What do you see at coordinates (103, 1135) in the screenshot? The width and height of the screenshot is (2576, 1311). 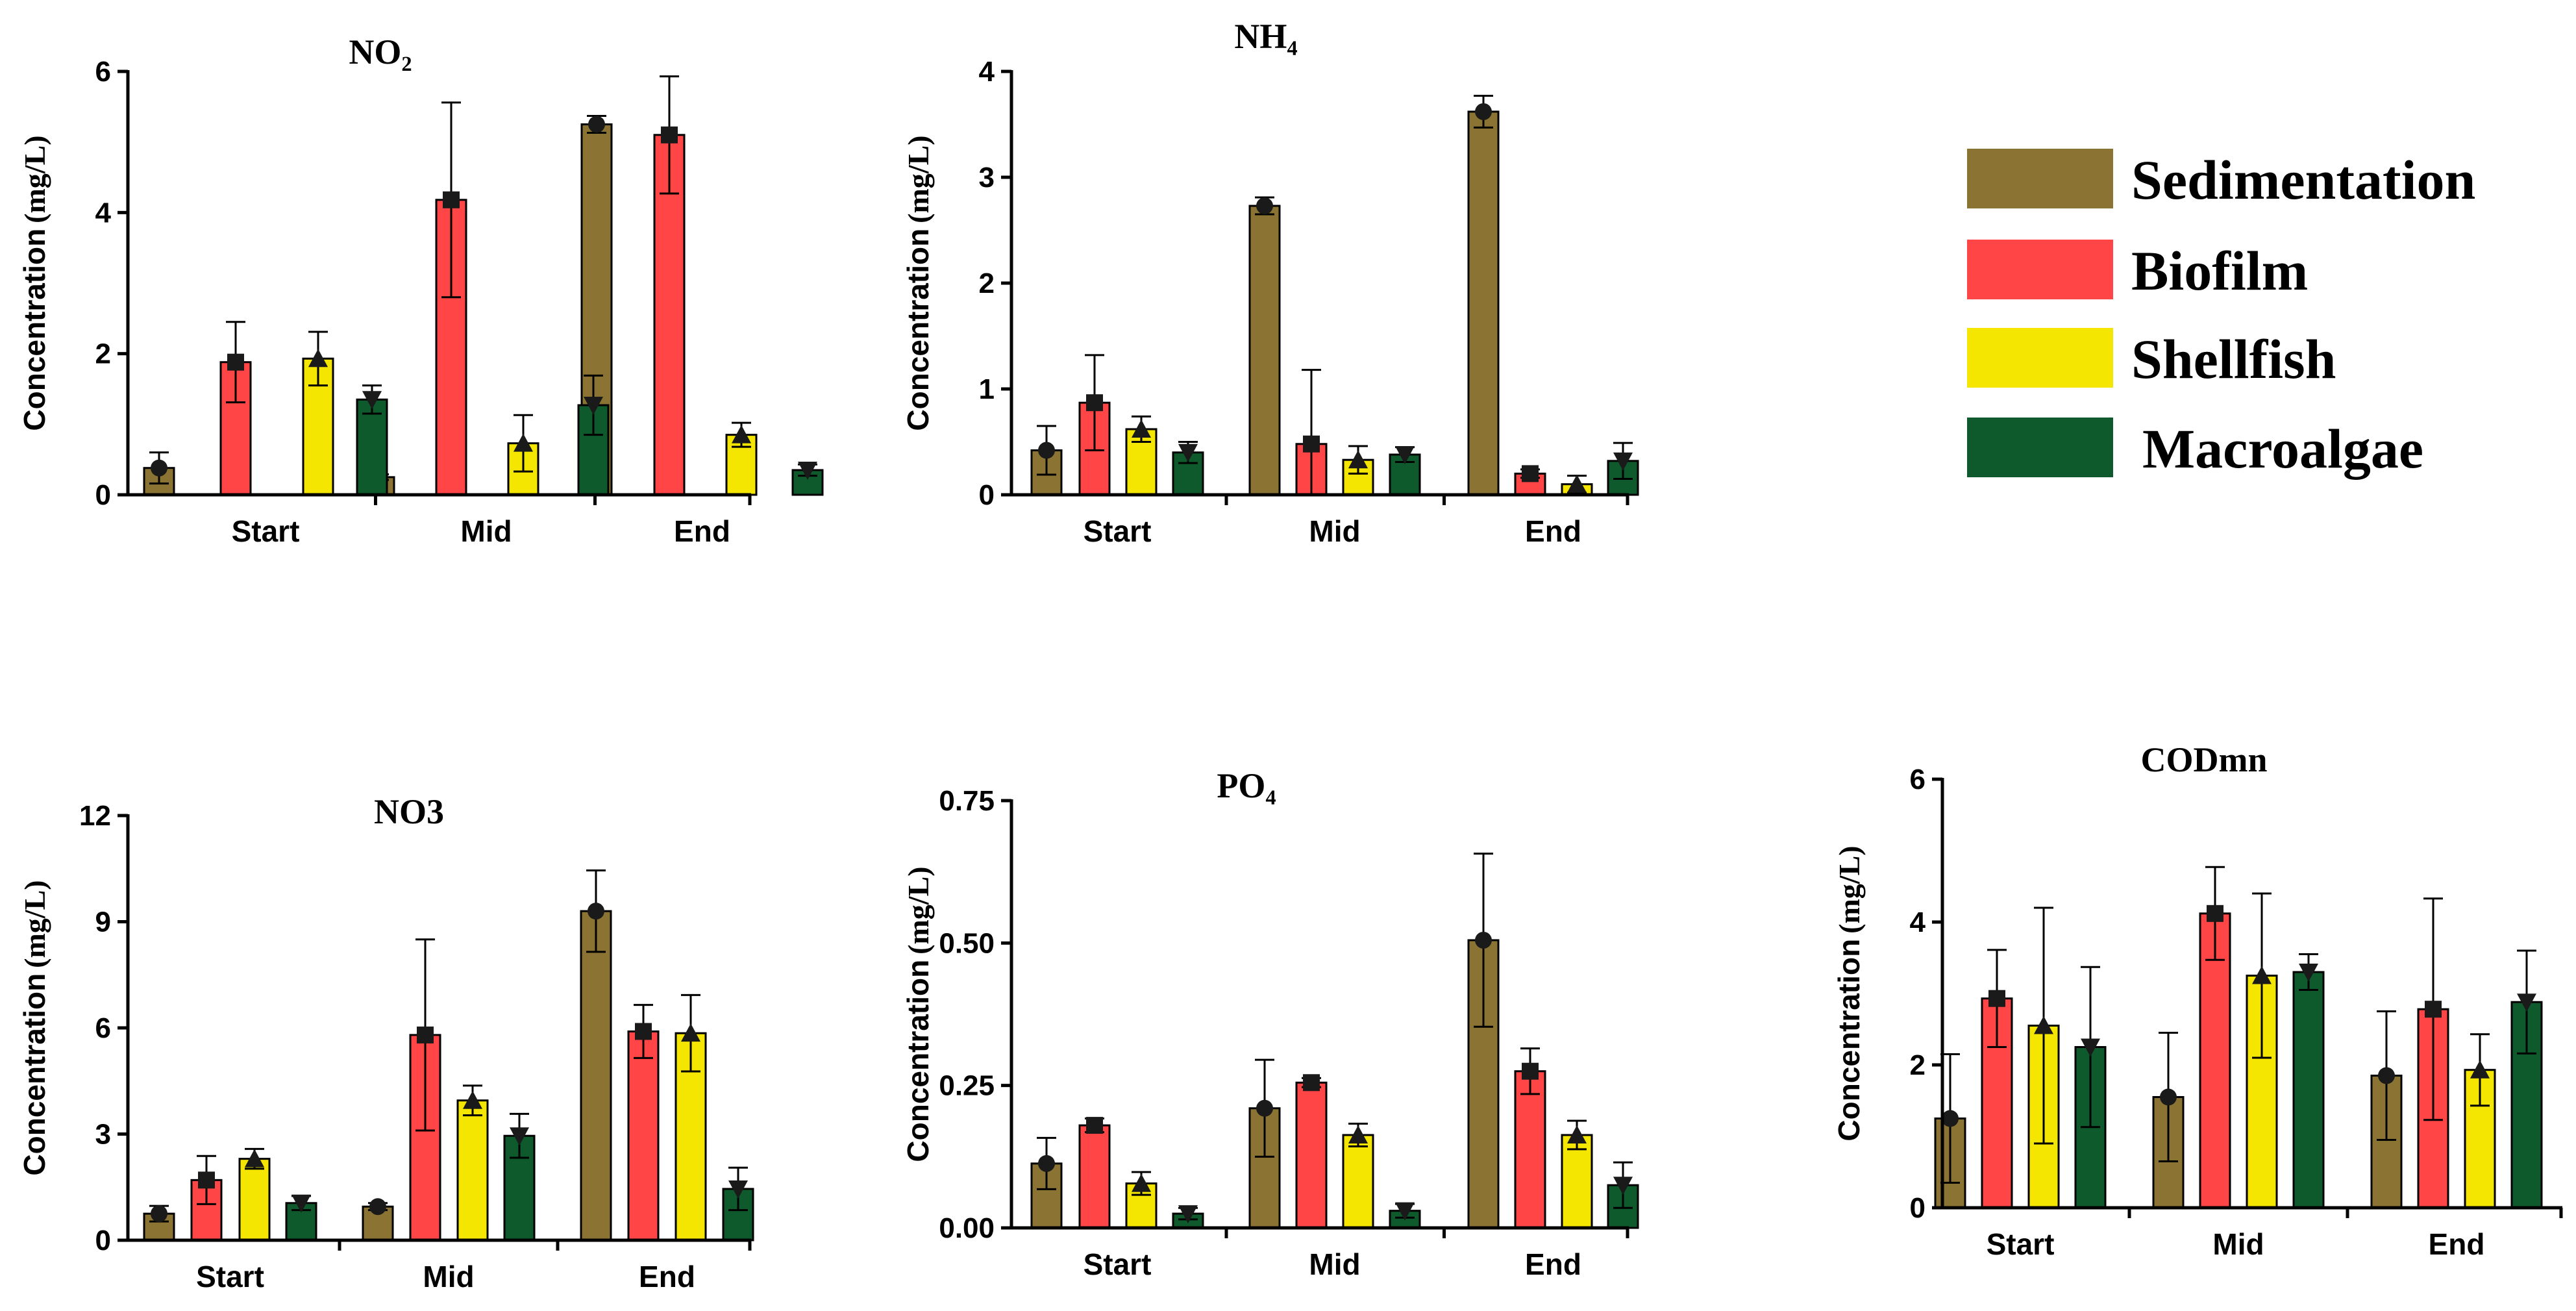 I see `y-tick-label: 3` at bounding box center [103, 1135].